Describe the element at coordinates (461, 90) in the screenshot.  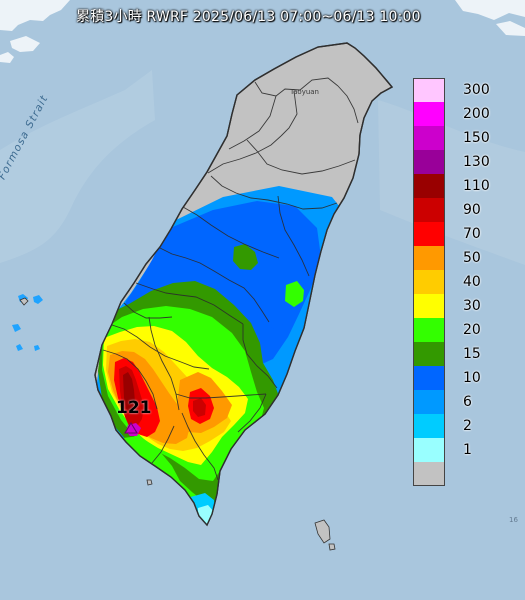
I see `legend-row: 300` at that location.